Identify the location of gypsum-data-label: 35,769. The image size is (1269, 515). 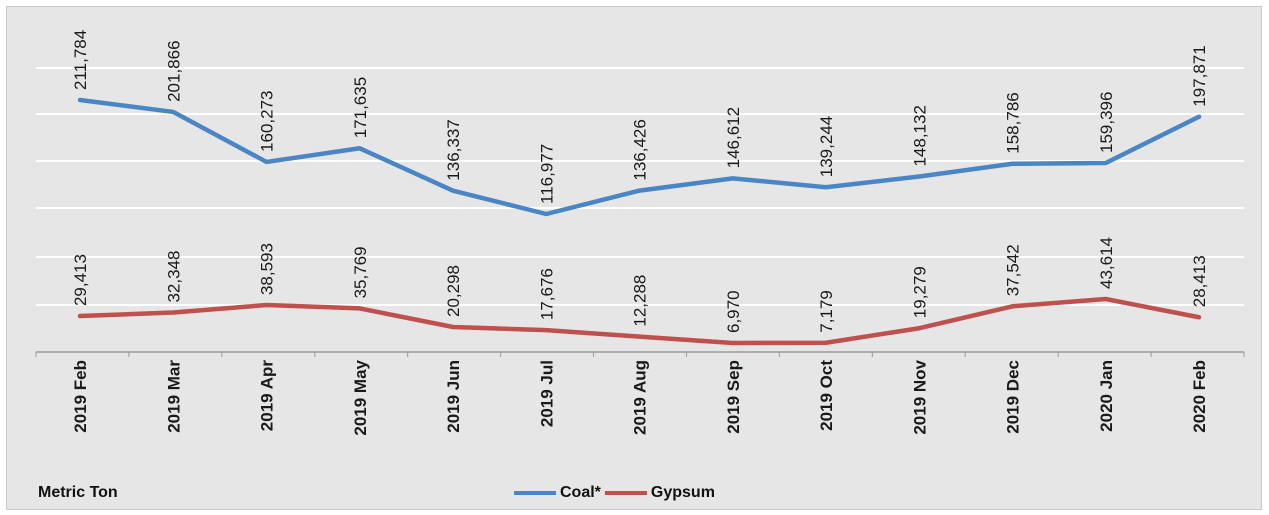
(360, 272).